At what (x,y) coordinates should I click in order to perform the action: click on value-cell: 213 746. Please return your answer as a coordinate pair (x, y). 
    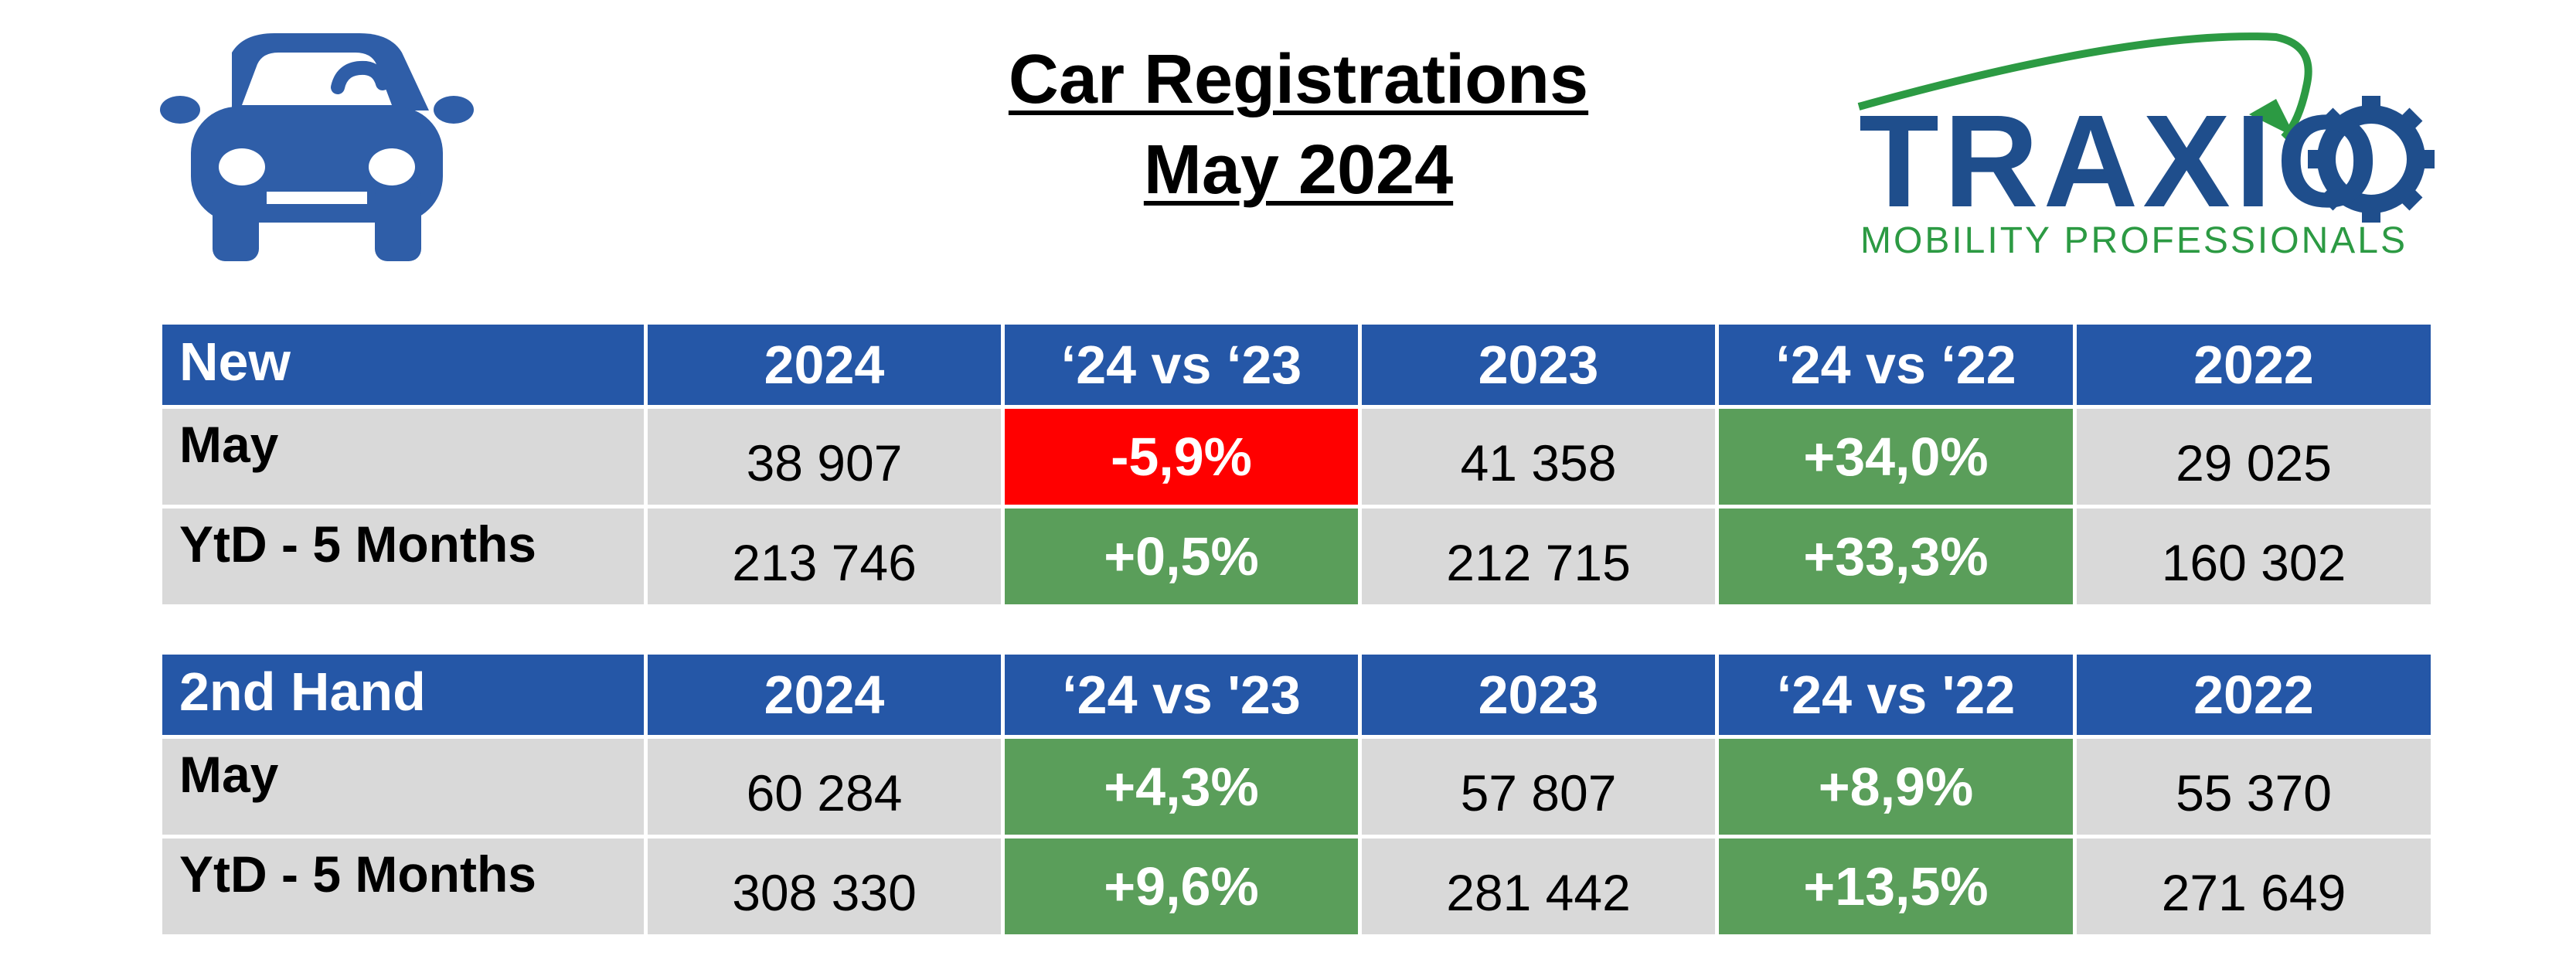
    Looking at the image, I should click on (824, 556).